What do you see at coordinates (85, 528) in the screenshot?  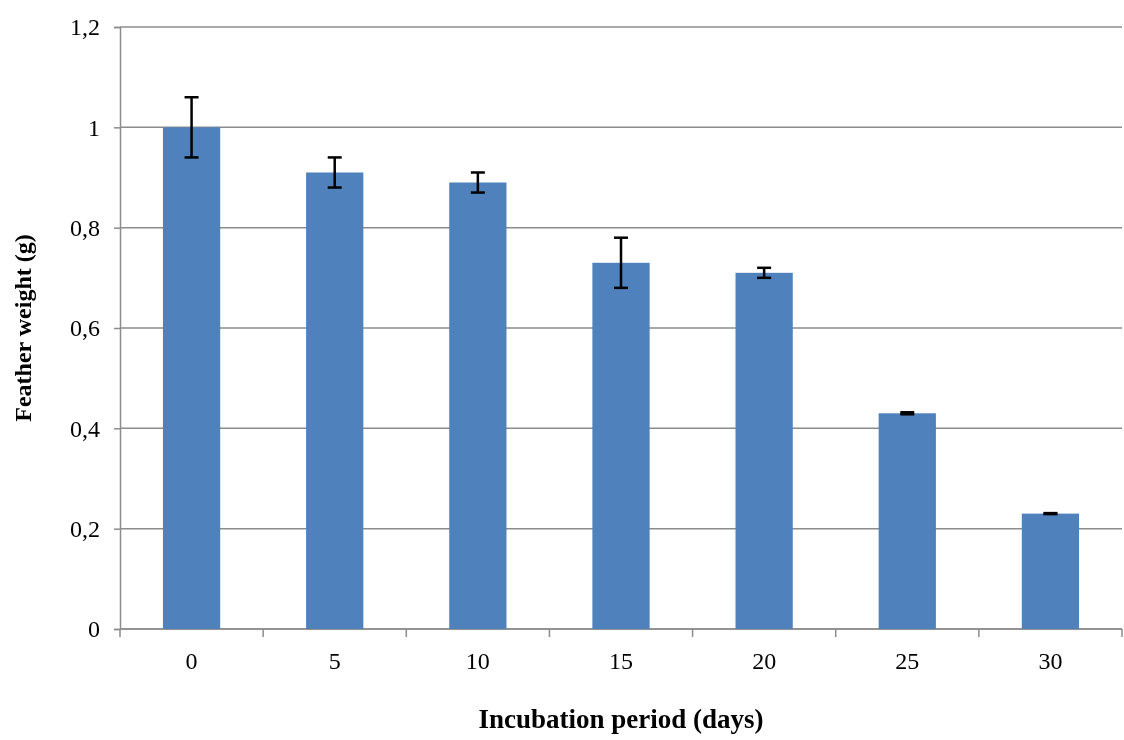 I see `y-tick-label: 0,2` at bounding box center [85, 528].